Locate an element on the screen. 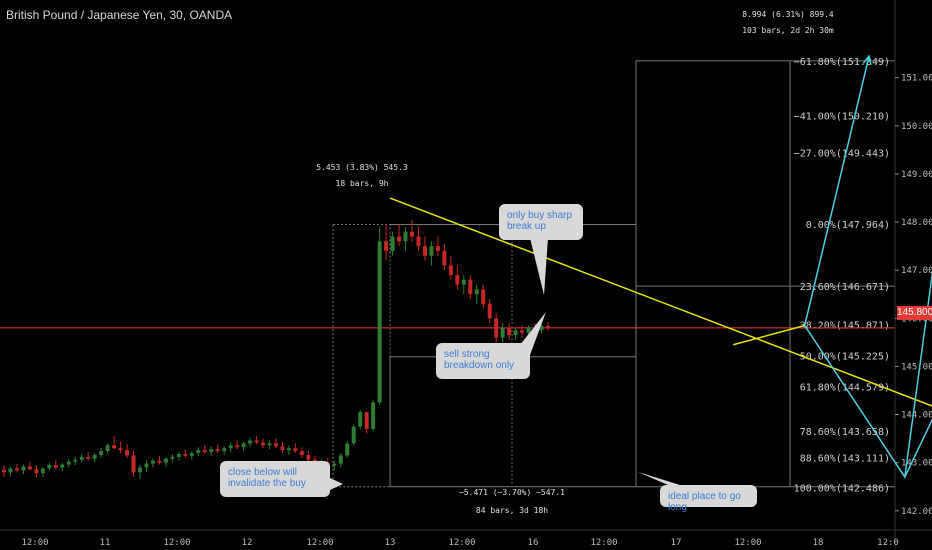 This screenshot has height=550, width=932. target-range-value: 8.994 (6.31%) 899.4 is located at coordinates (788, 14).